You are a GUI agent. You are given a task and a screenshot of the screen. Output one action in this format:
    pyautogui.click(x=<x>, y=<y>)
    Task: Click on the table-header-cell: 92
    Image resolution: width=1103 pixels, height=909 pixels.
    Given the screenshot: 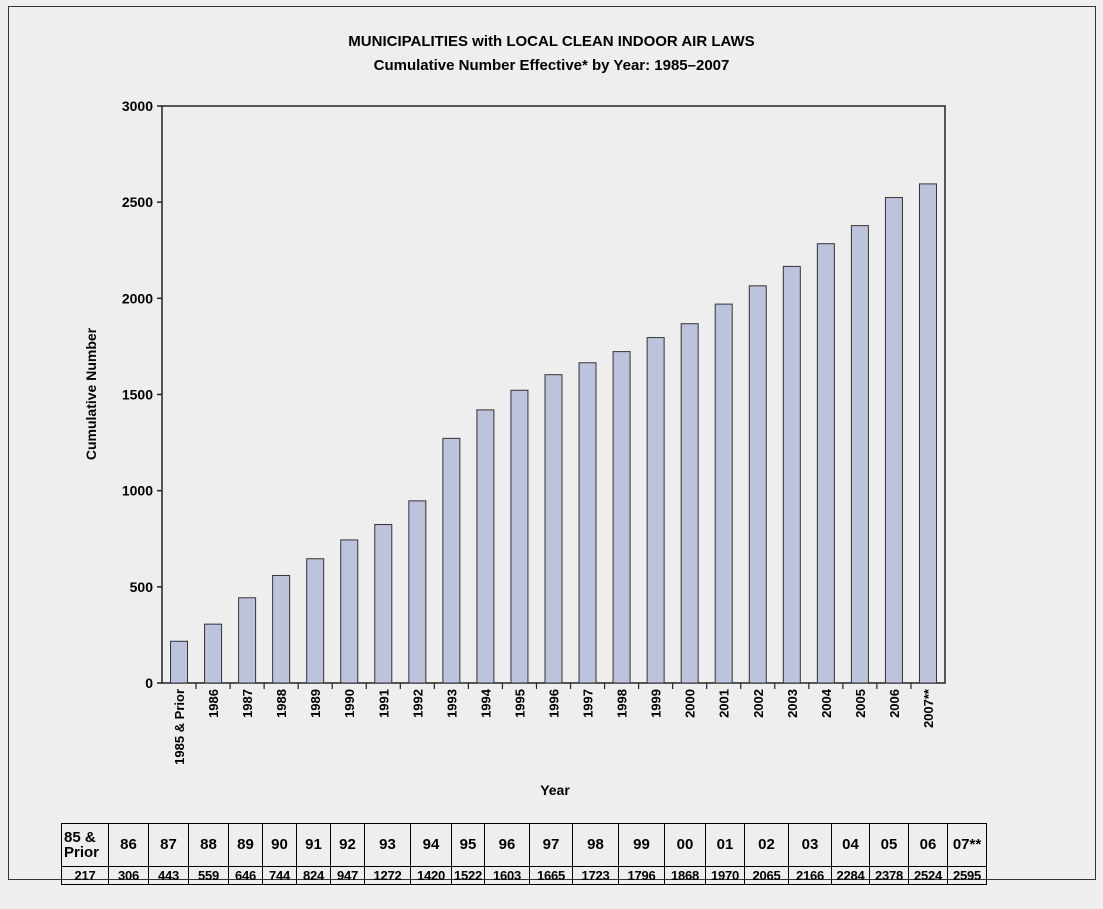 What is the action you would take?
    pyautogui.click(x=347, y=845)
    